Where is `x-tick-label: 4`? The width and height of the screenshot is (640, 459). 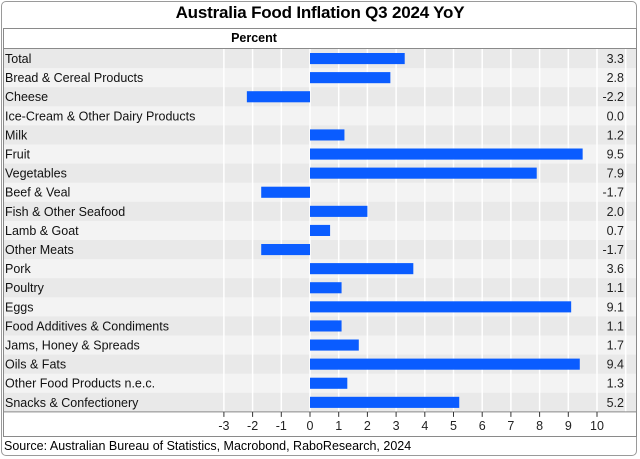
x-tick-label: 4 is located at coordinates (424, 426).